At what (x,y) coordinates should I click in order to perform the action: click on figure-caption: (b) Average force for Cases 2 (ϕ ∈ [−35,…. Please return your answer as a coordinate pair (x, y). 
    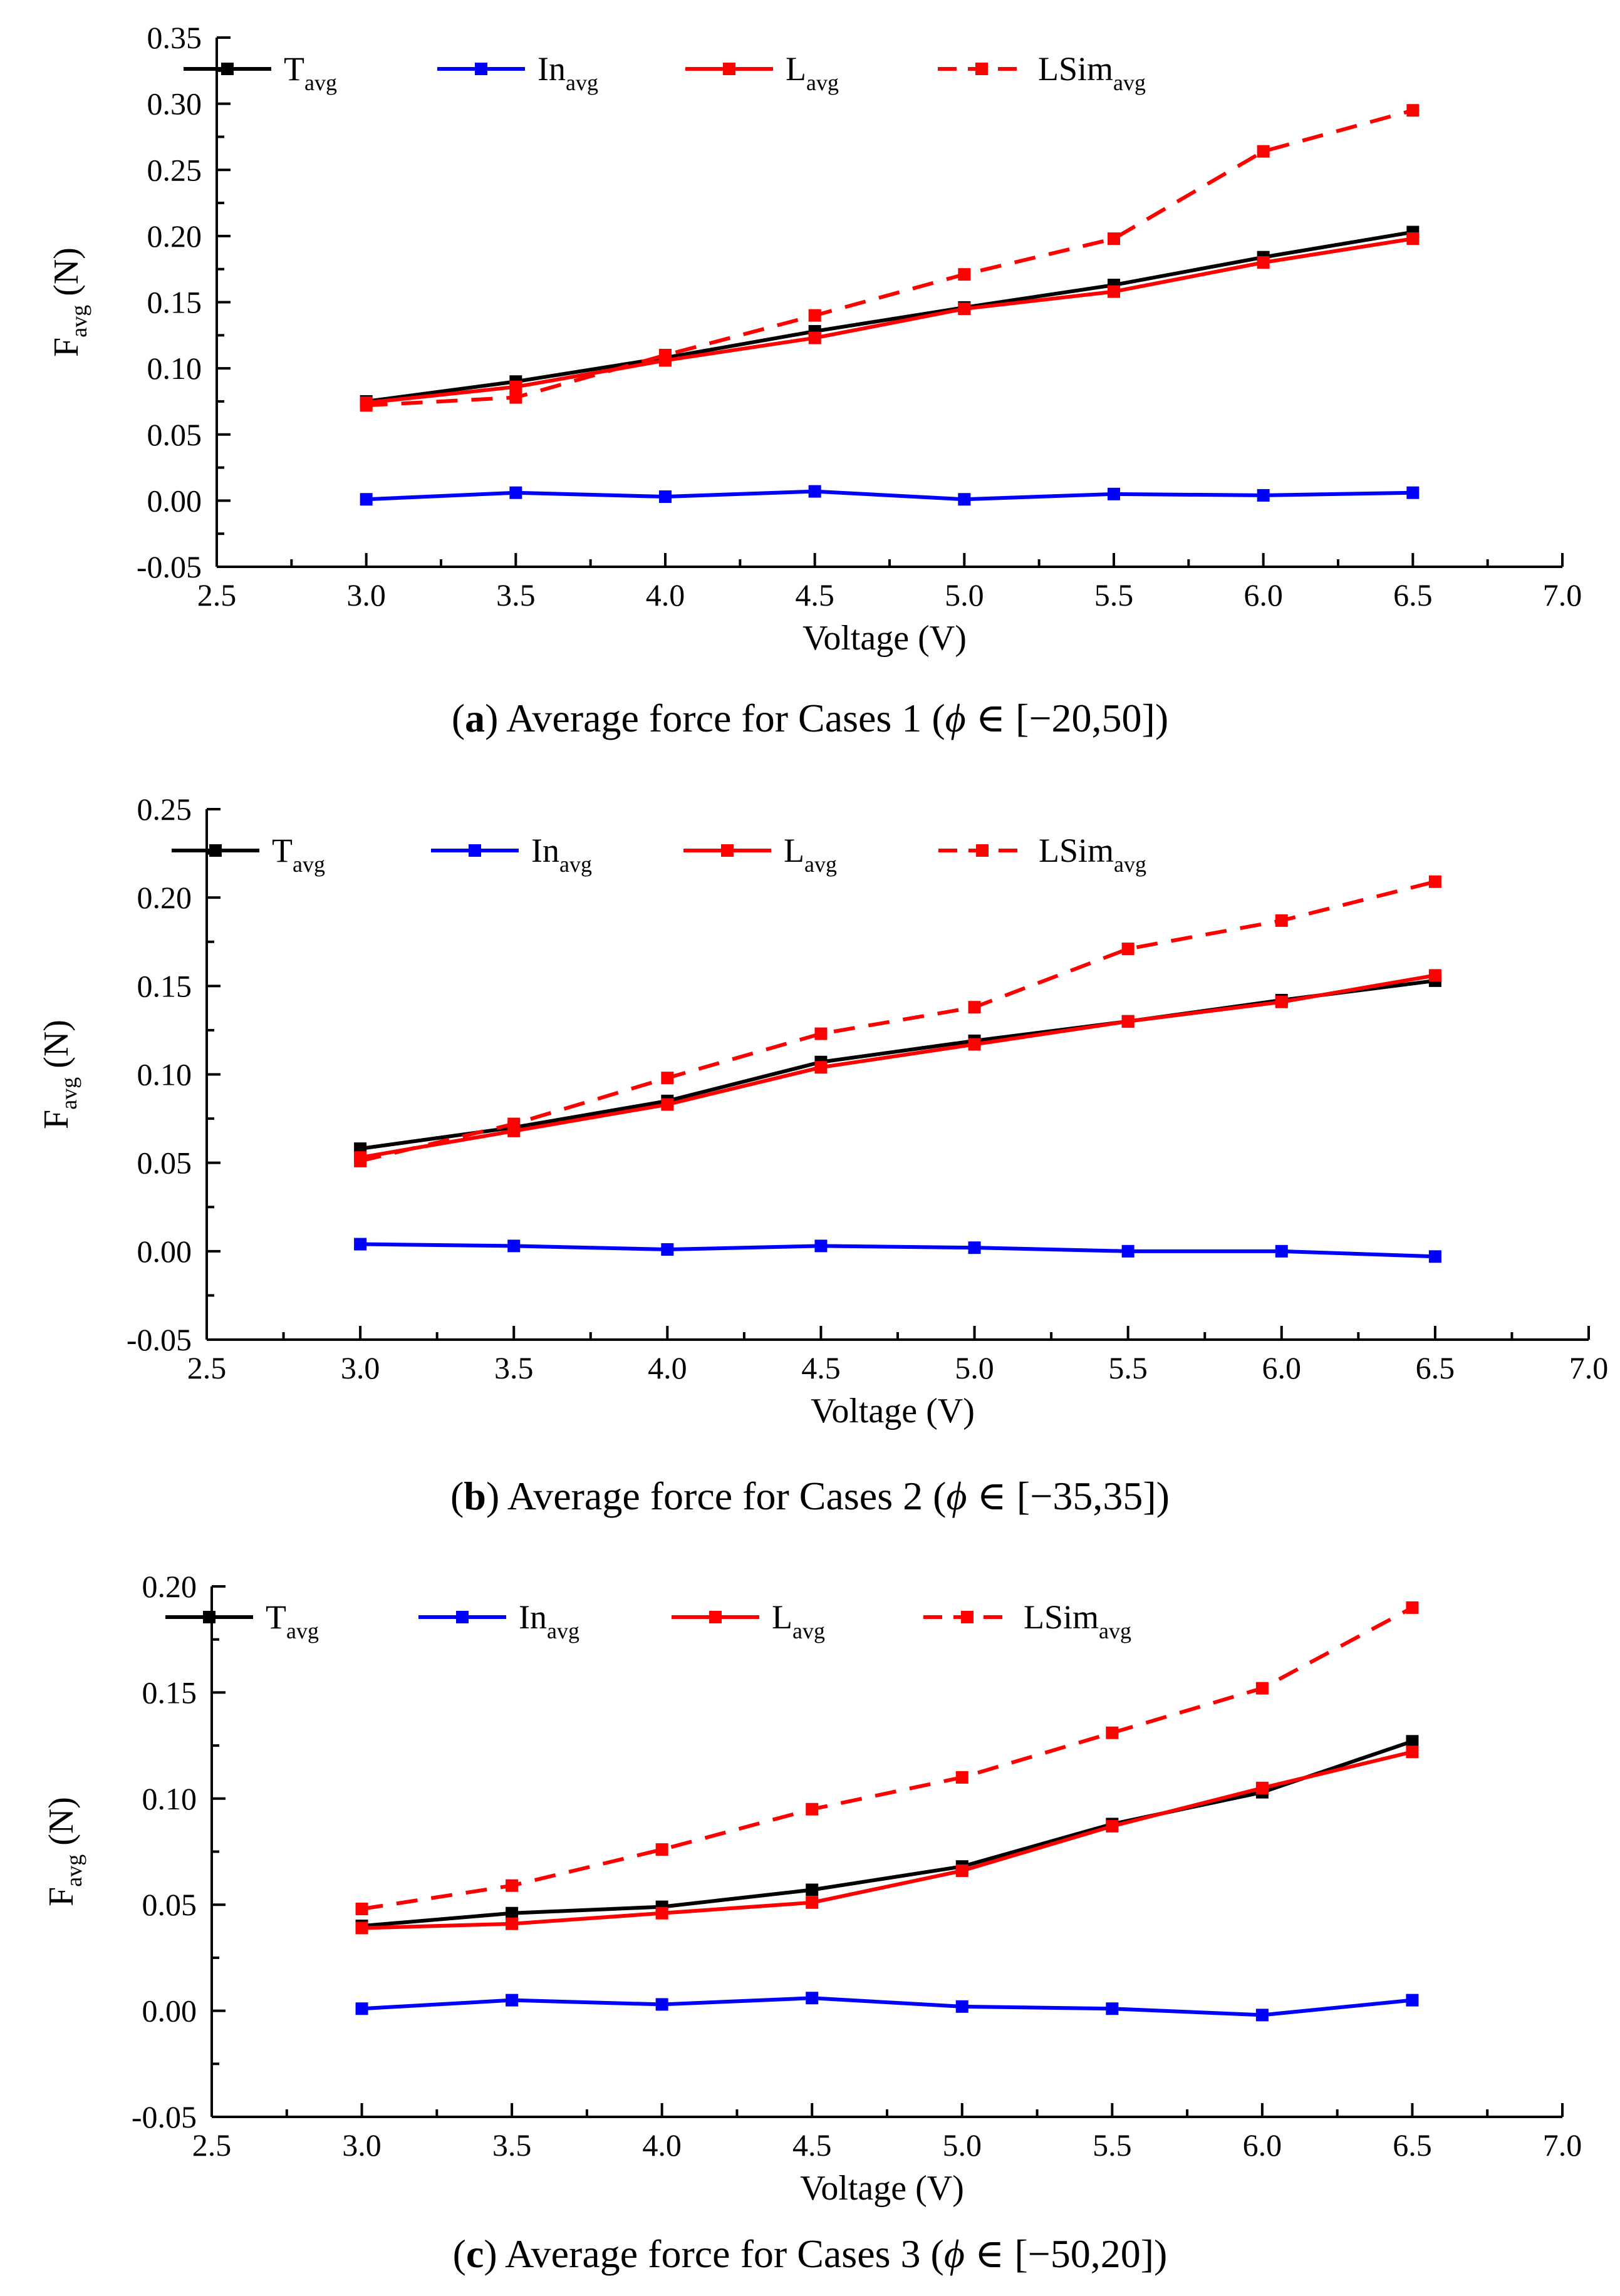
    Looking at the image, I should click on (810, 1496).